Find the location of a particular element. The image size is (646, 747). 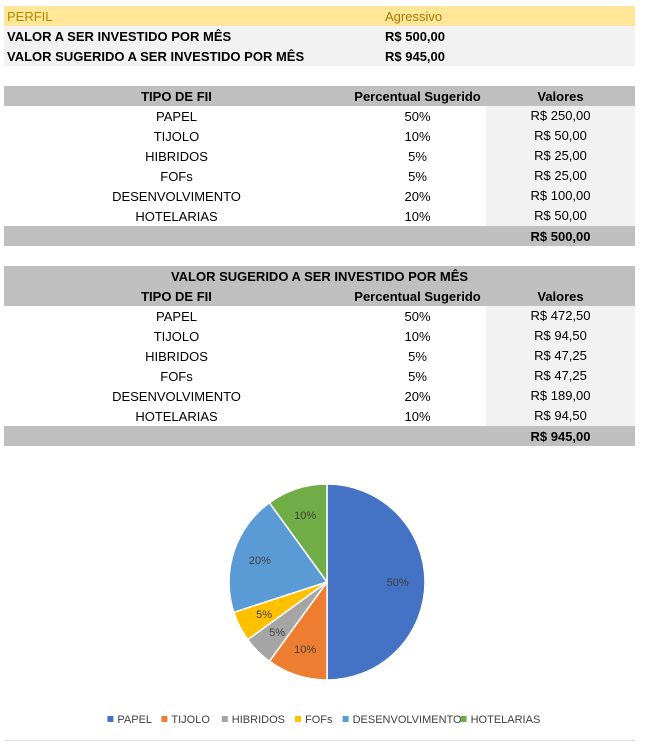

table1-cell-type: TIJOLO is located at coordinates (176, 136).